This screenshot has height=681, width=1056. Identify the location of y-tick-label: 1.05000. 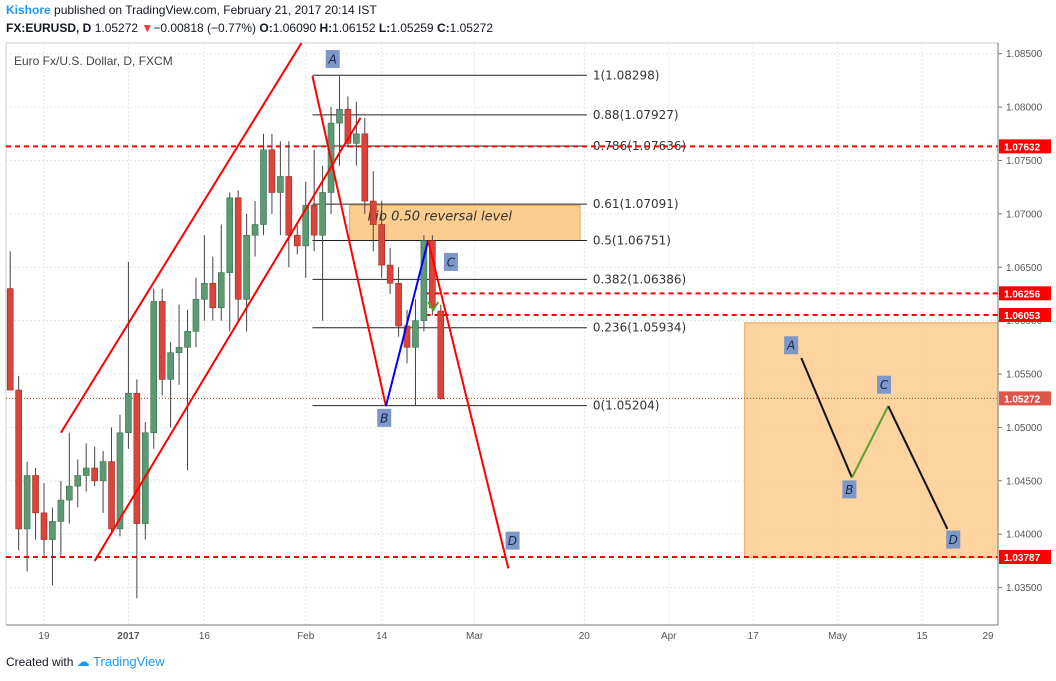
(1024, 428).